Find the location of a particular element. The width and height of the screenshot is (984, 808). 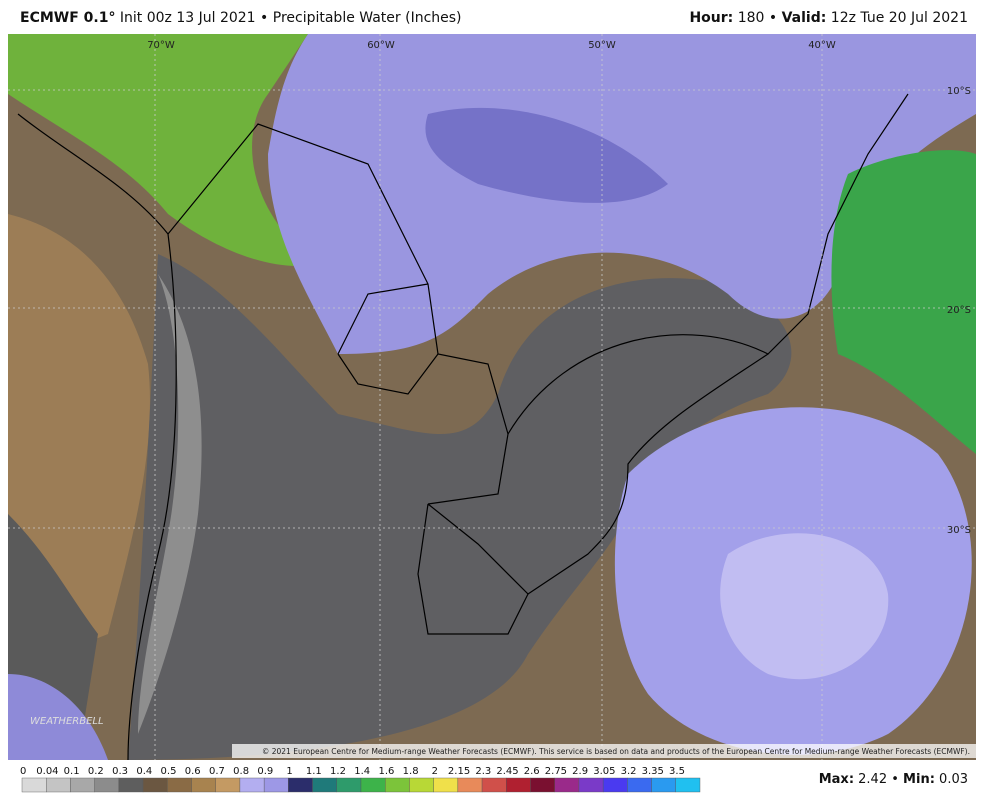

lon-label: 40°W is located at coordinates (822, 45).